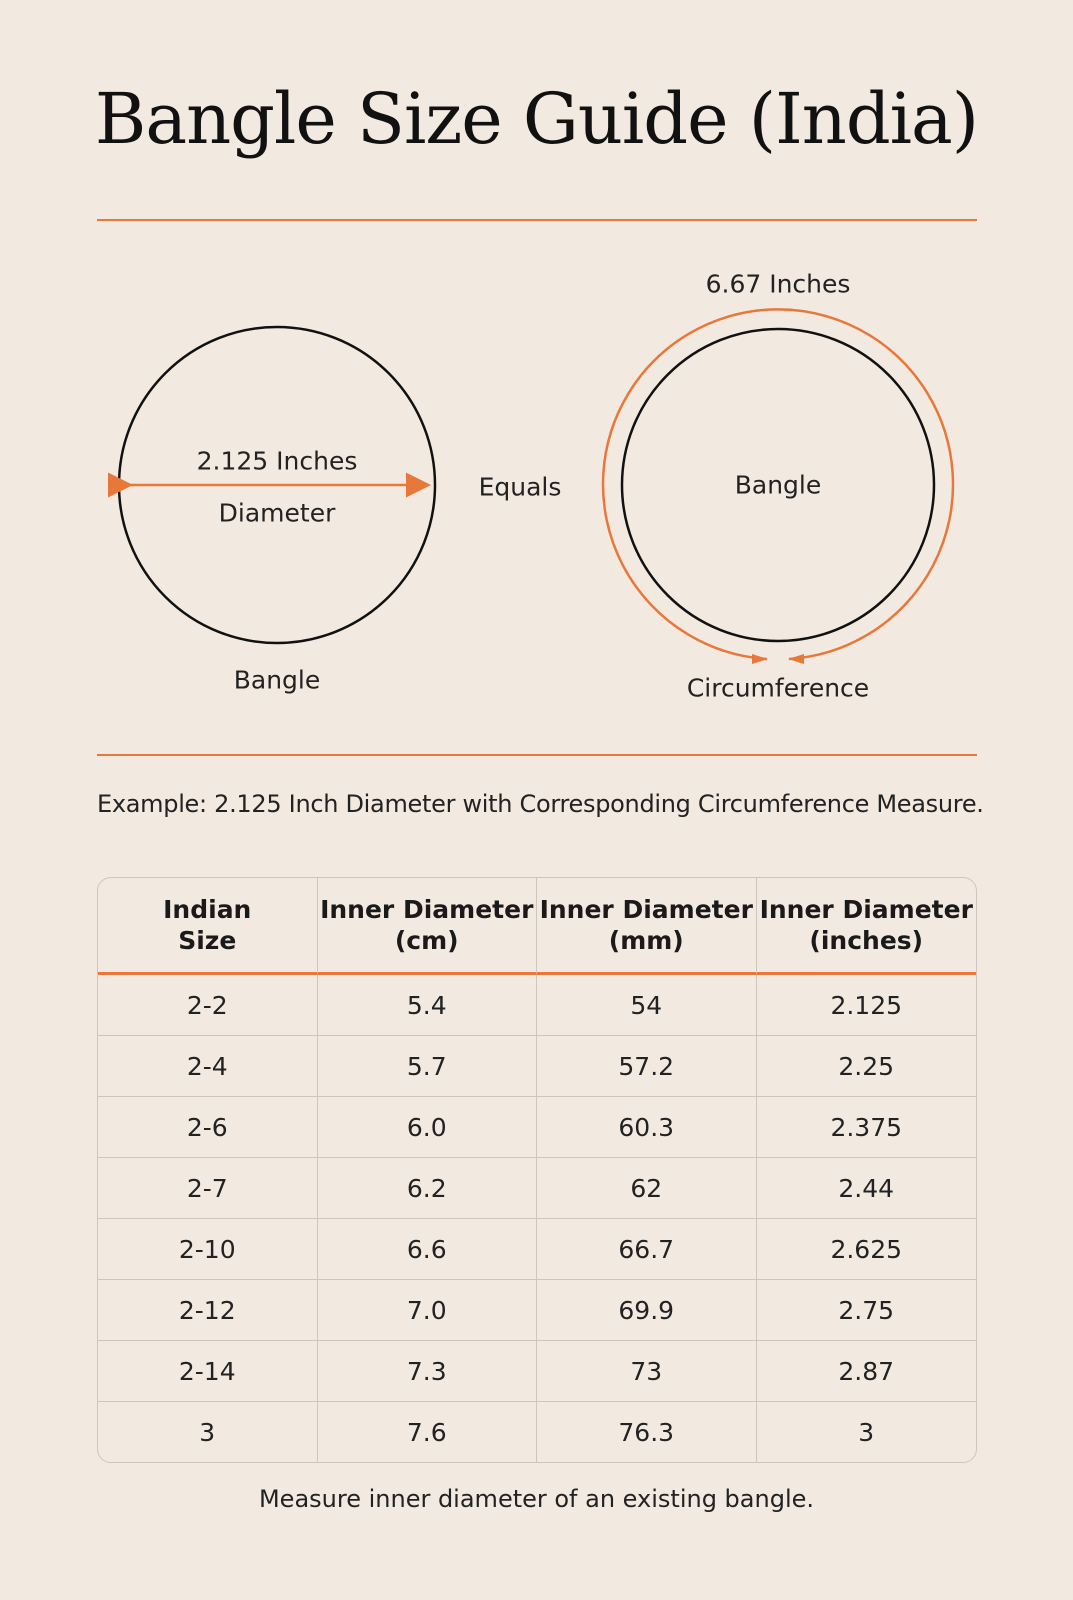 This screenshot has height=1600, width=1073. Describe the element at coordinates (208, 1188) in the screenshot. I see `table-cell: 2-7` at that location.